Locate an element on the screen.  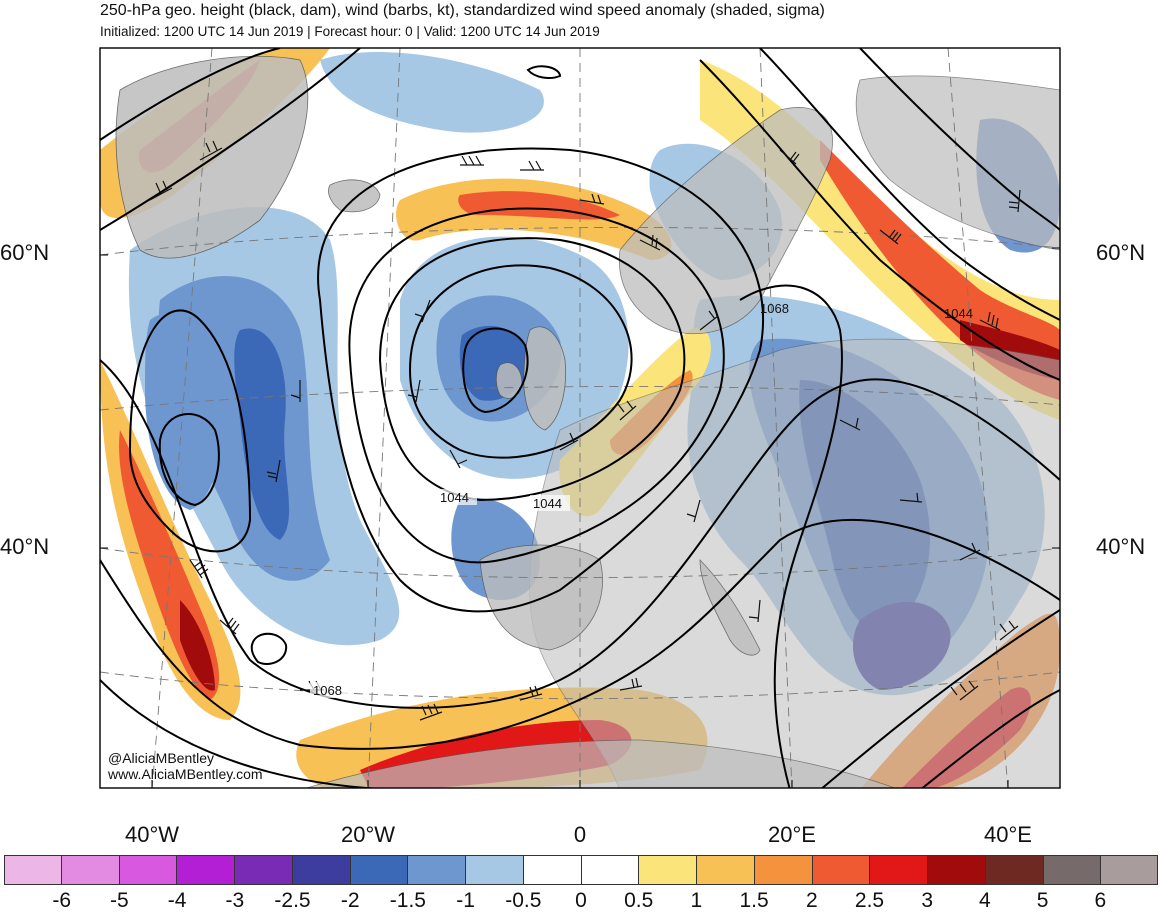
colorbar-tick-label: -3 is located at coordinates (235, 900).